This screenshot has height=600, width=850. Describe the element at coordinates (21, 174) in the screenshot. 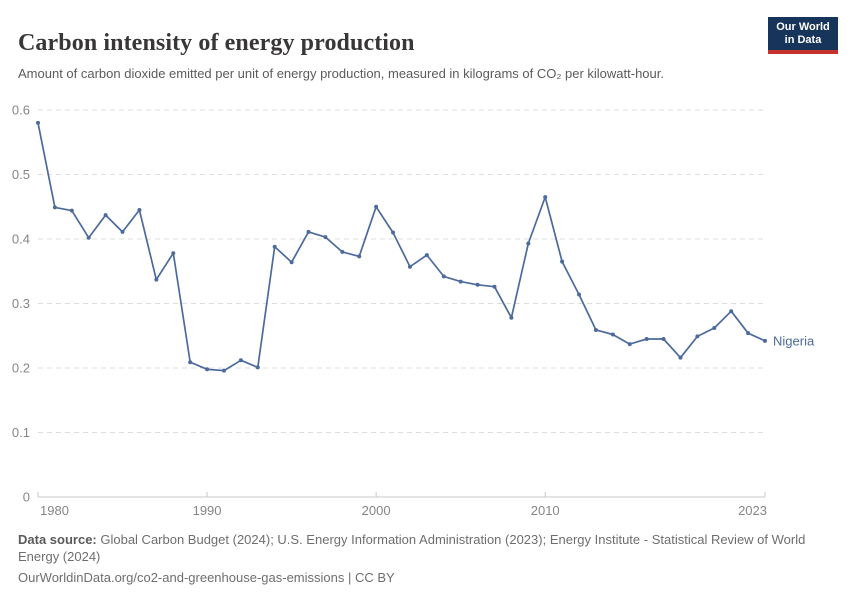

I see `y-tick-label: 0.5` at that location.